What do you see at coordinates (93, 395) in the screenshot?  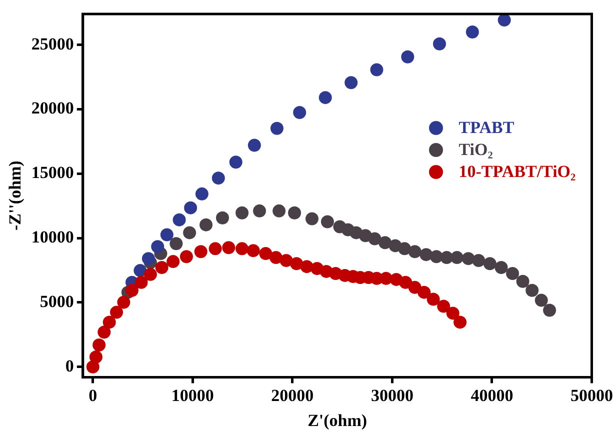 I see `x-tick-label: 0` at bounding box center [93, 395].